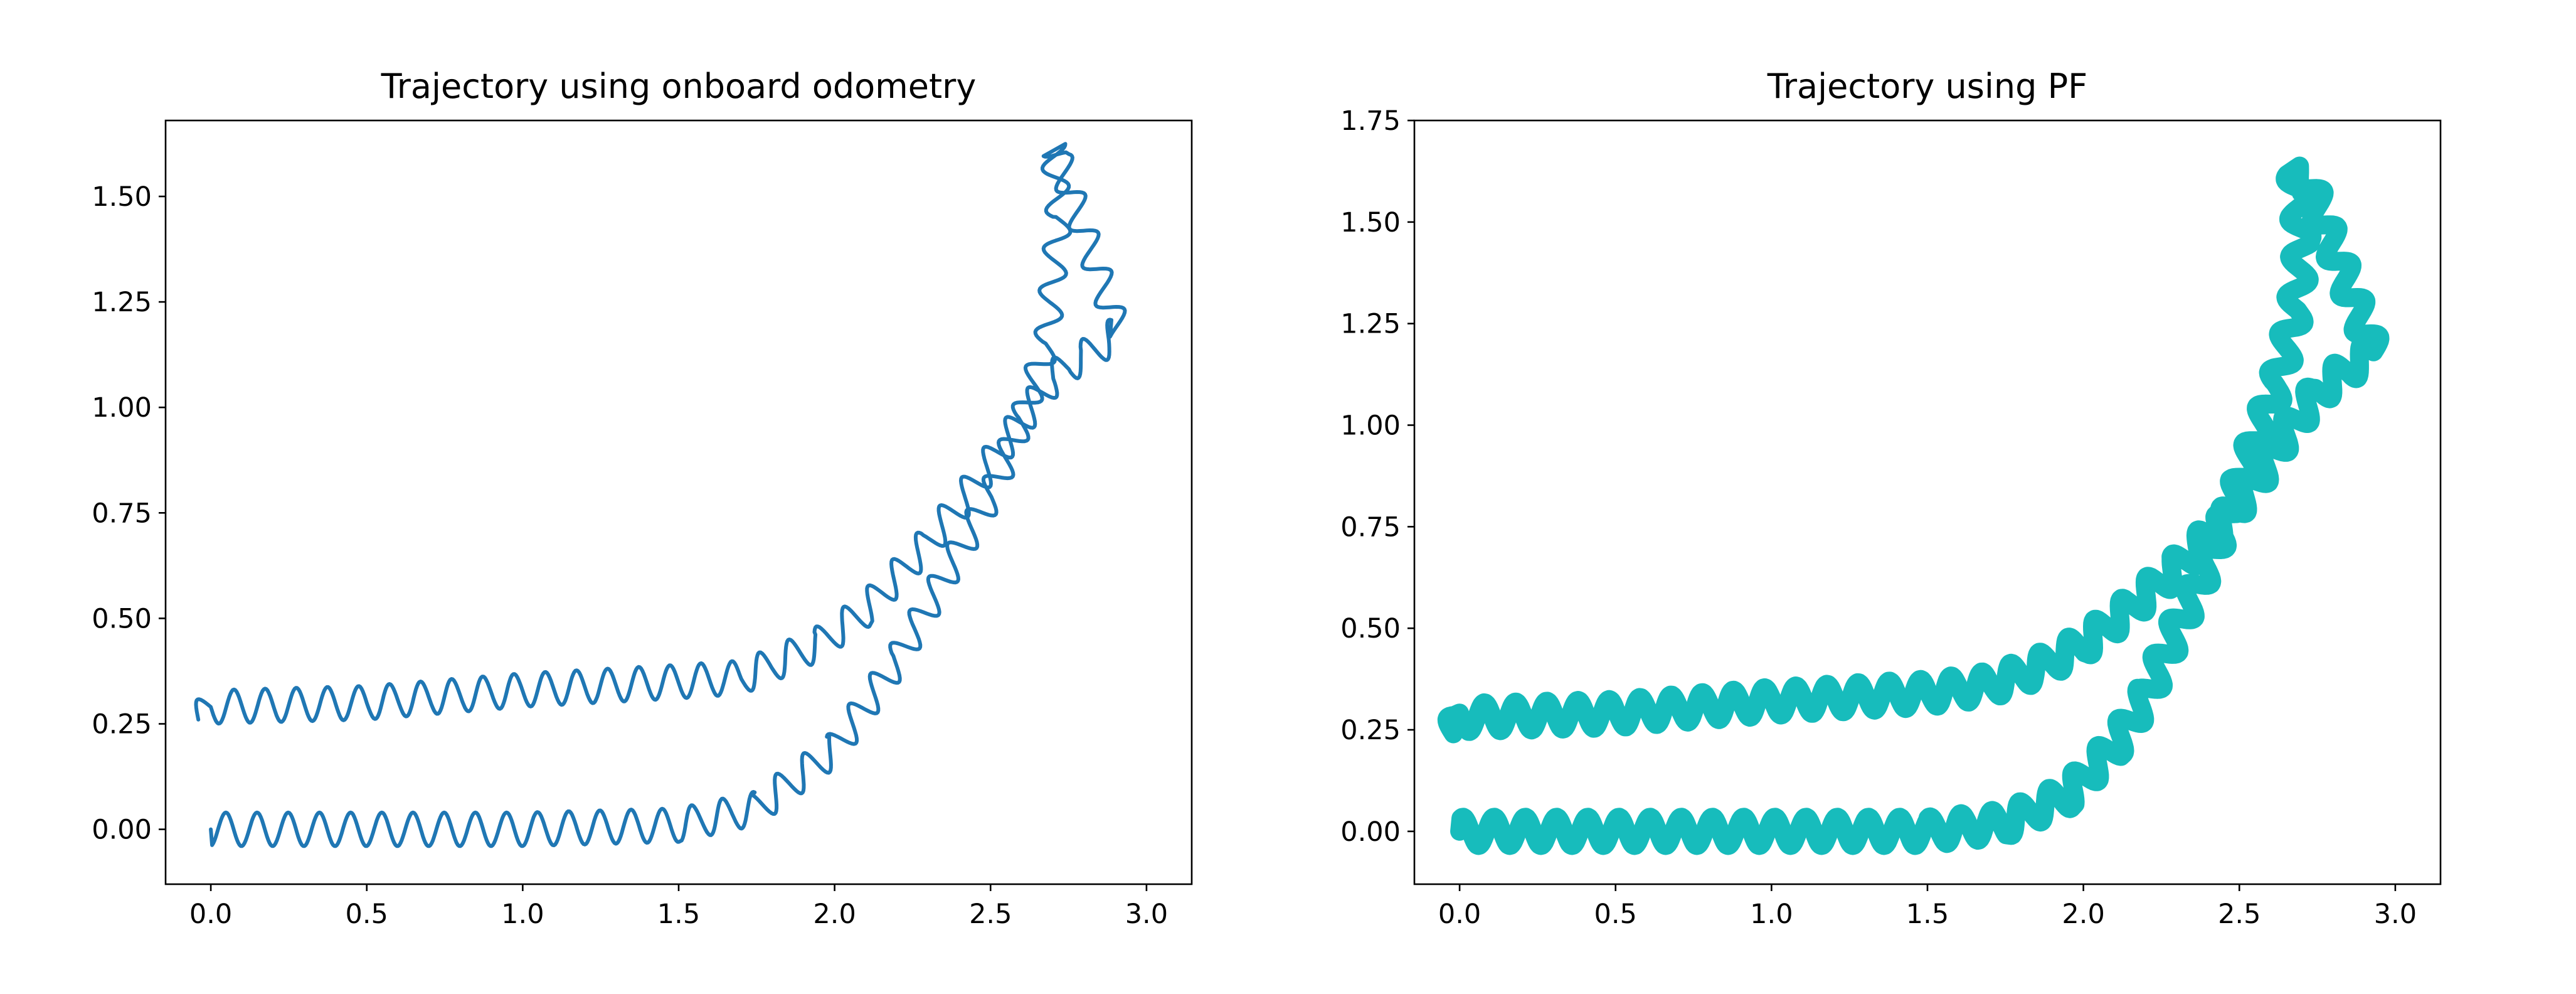 The width and height of the screenshot is (2576, 994). What do you see at coordinates (834, 914) in the screenshot?
I see `odometry-x-tick-label: 2.0` at bounding box center [834, 914].